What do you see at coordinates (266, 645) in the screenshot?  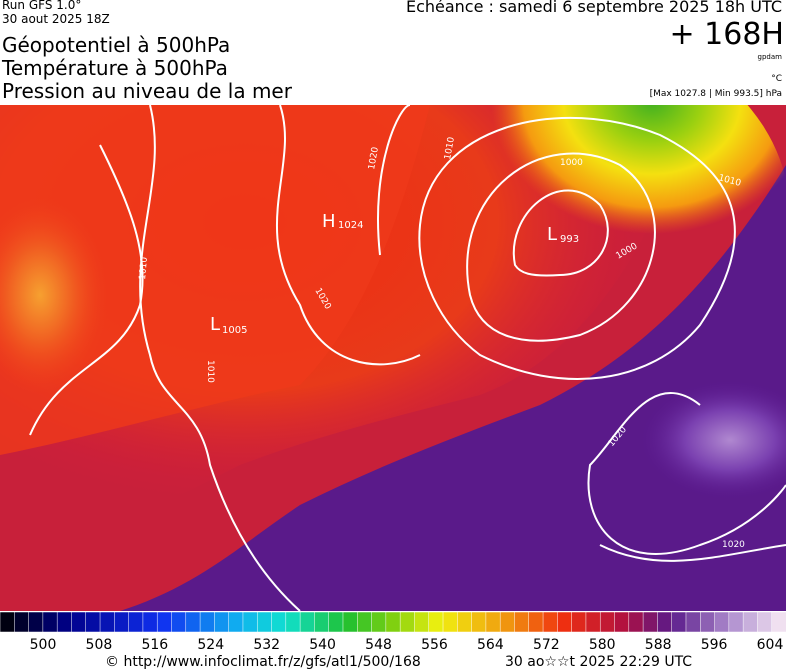 I see `colorbar-label: 532` at bounding box center [266, 645].